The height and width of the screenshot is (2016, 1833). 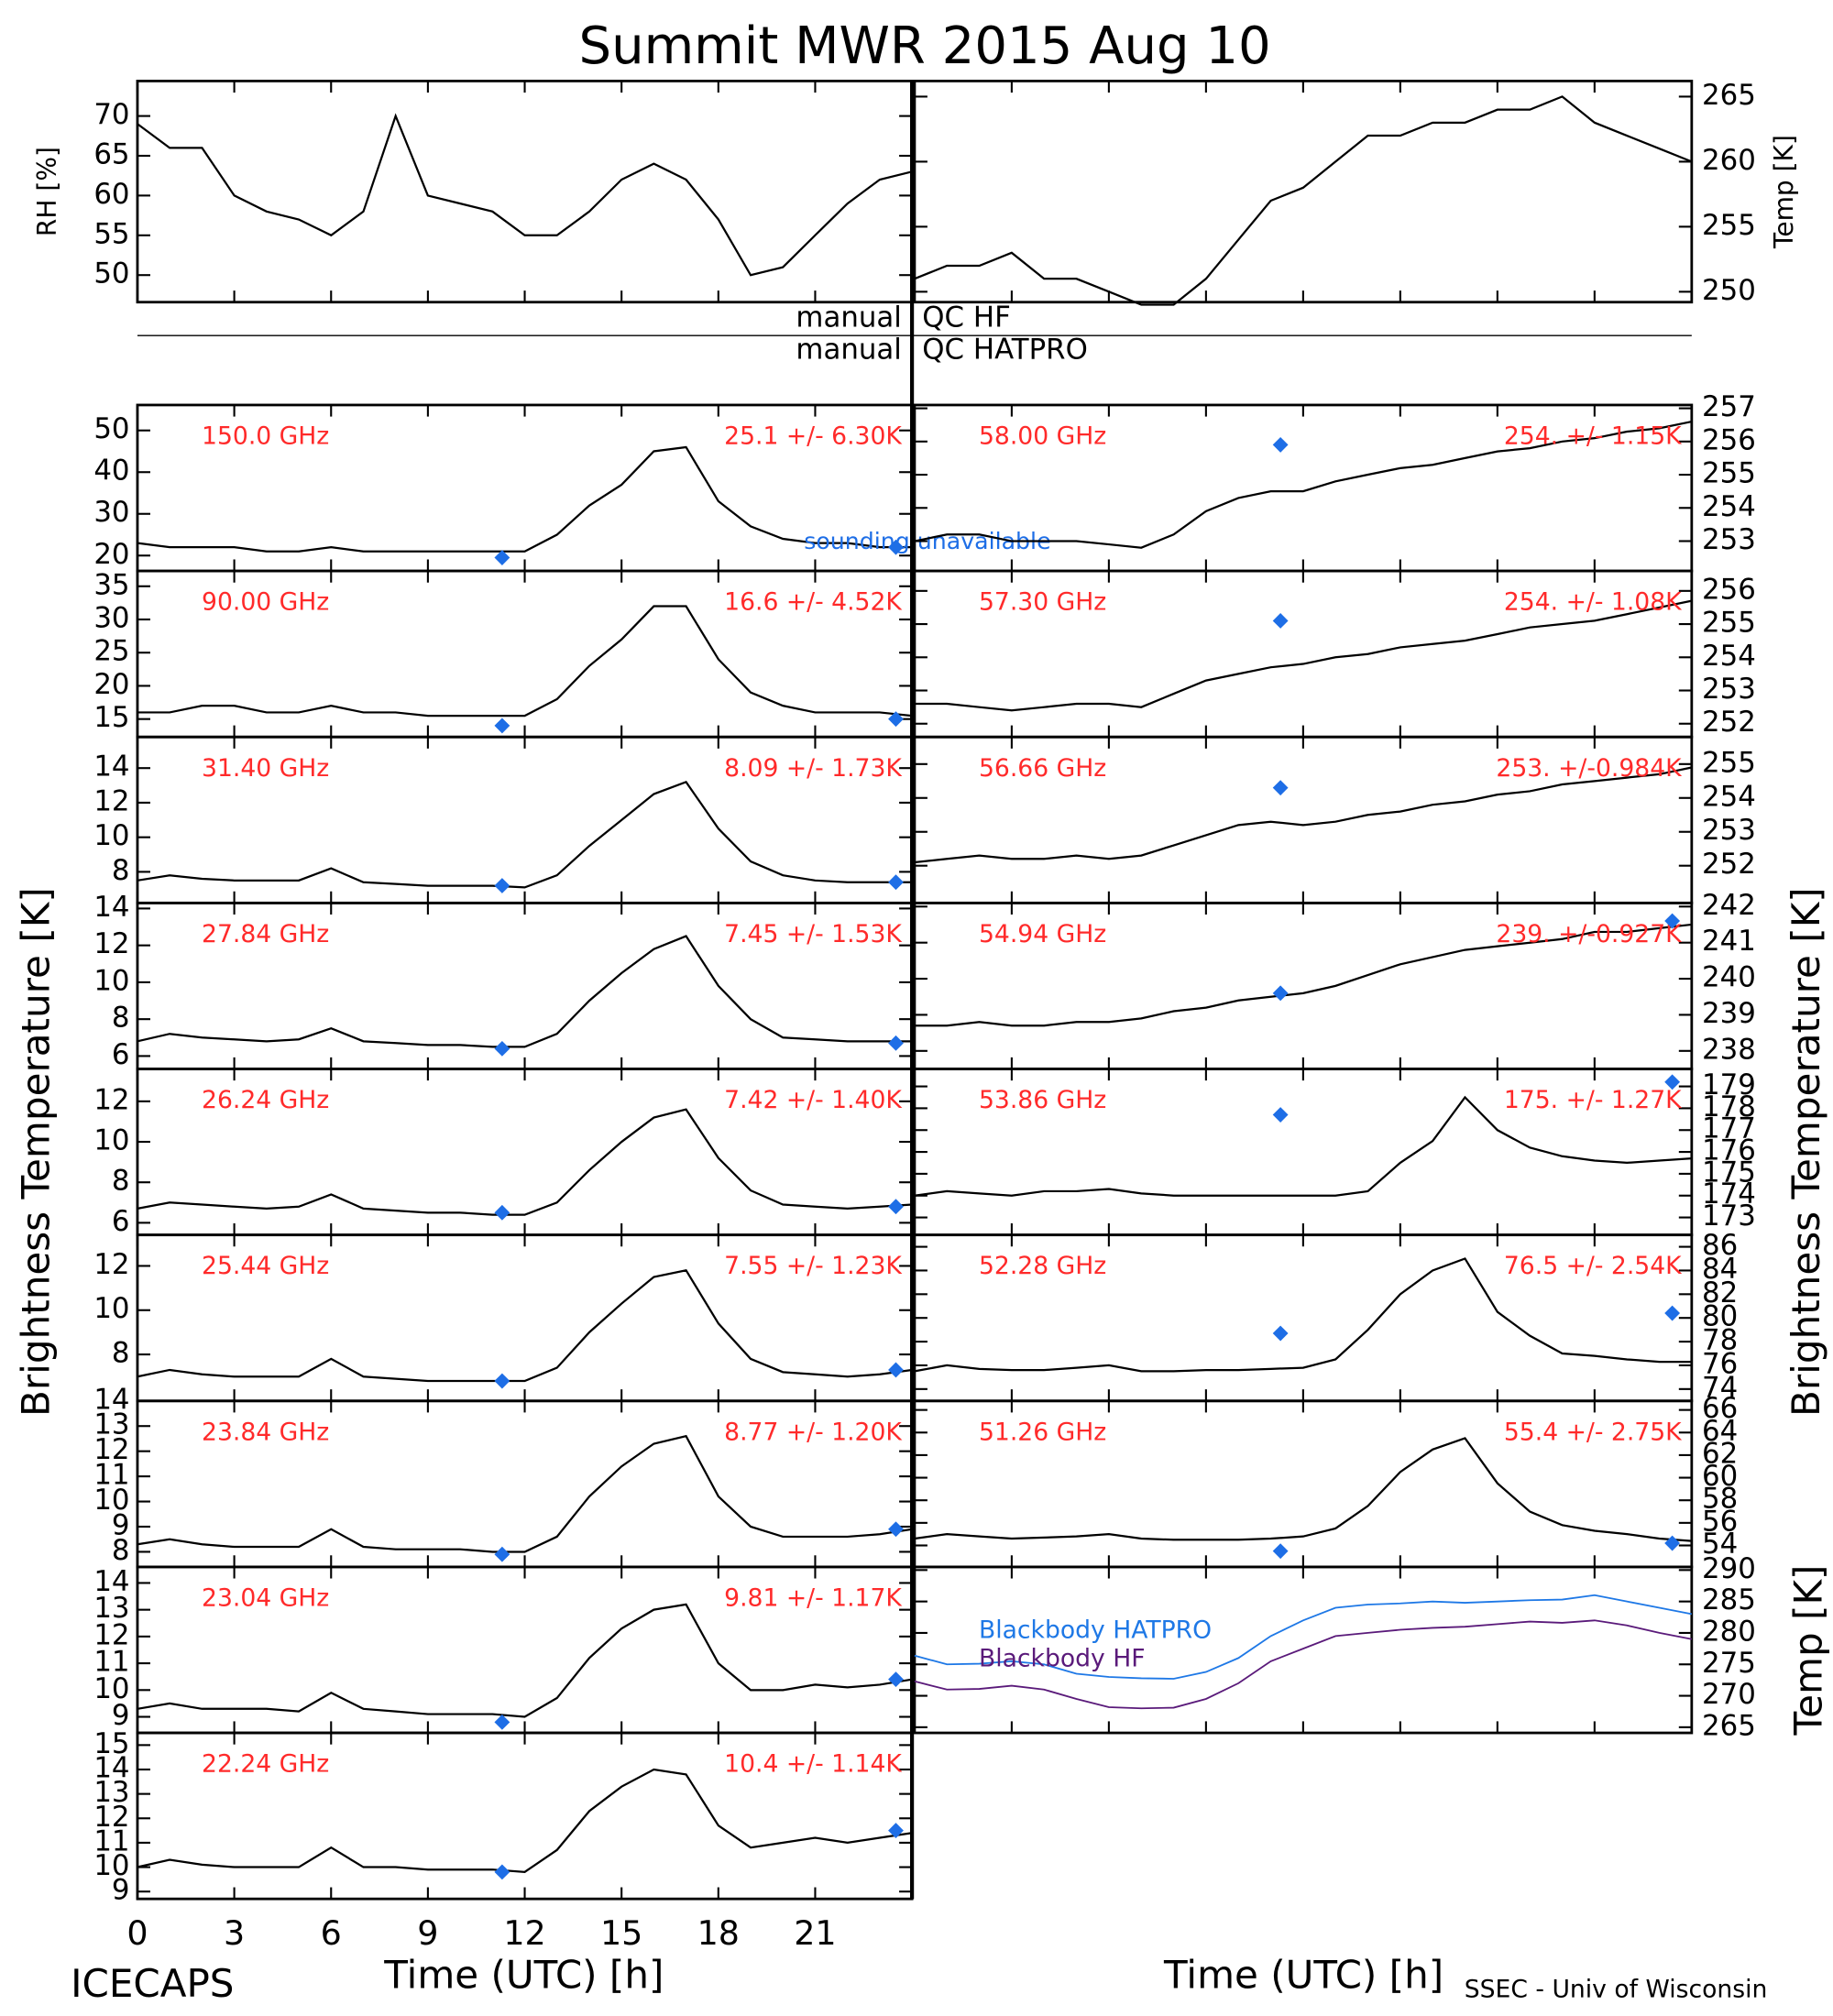 What do you see at coordinates (1729, 1694) in the screenshot?
I see `y-tick-label: 270` at bounding box center [1729, 1694].